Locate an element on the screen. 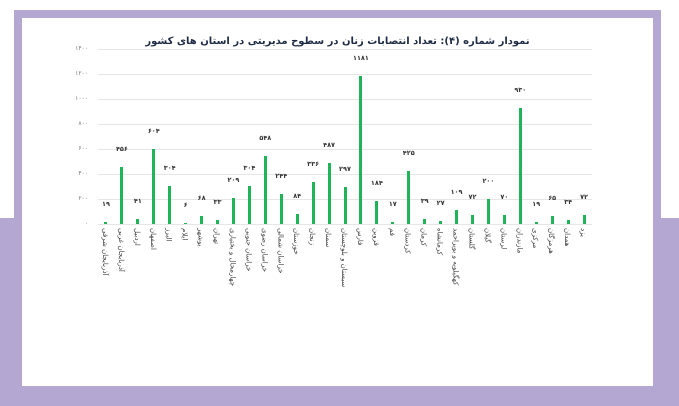 The image size is (679, 406). x-category-label: لرستان is located at coordinates (503, 239).